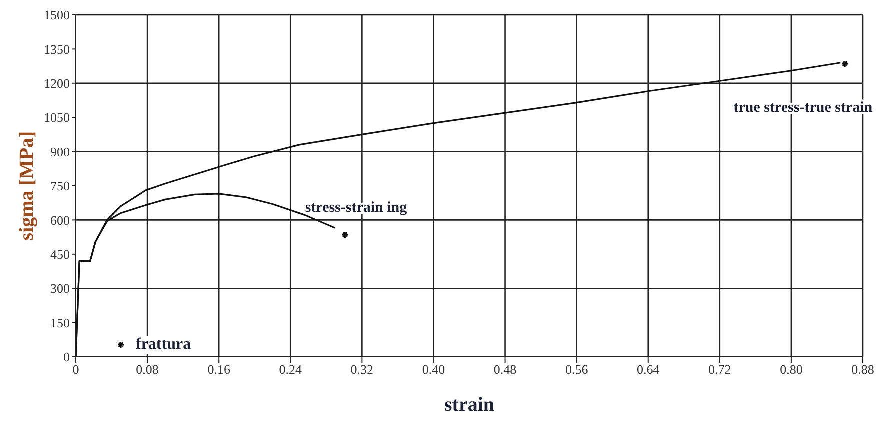 The image size is (889, 439). Describe the element at coordinates (57, 84) in the screenshot. I see `y-tick-label: 1200` at that location.